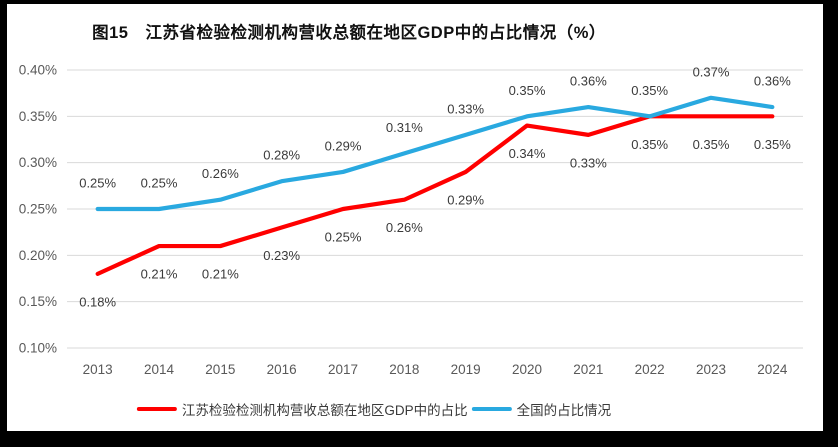  What do you see at coordinates (38, 70) in the screenshot?
I see `y-axis-tick-label: 0.40%` at bounding box center [38, 70].